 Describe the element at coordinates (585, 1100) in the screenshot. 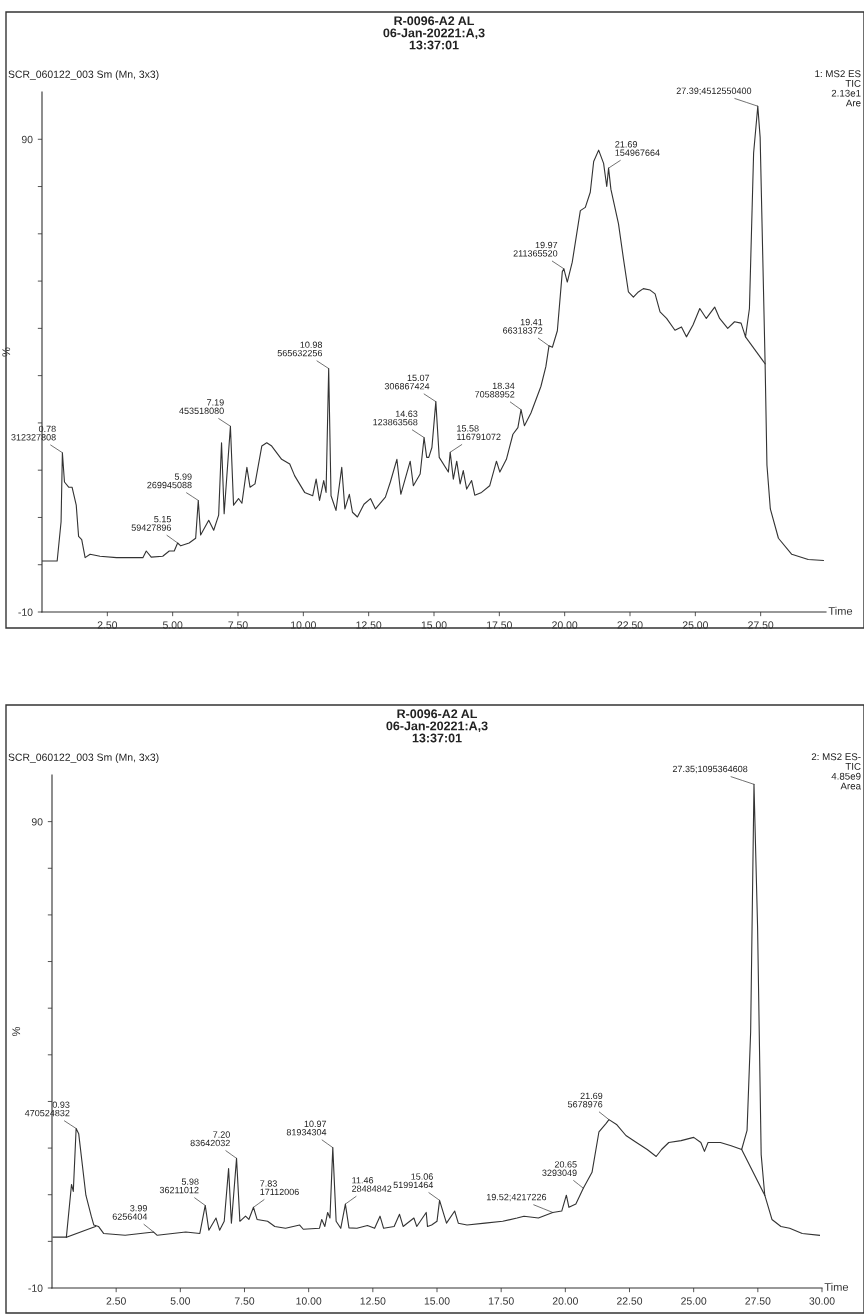

I see `annotation: 21.69 5678976` at that location.